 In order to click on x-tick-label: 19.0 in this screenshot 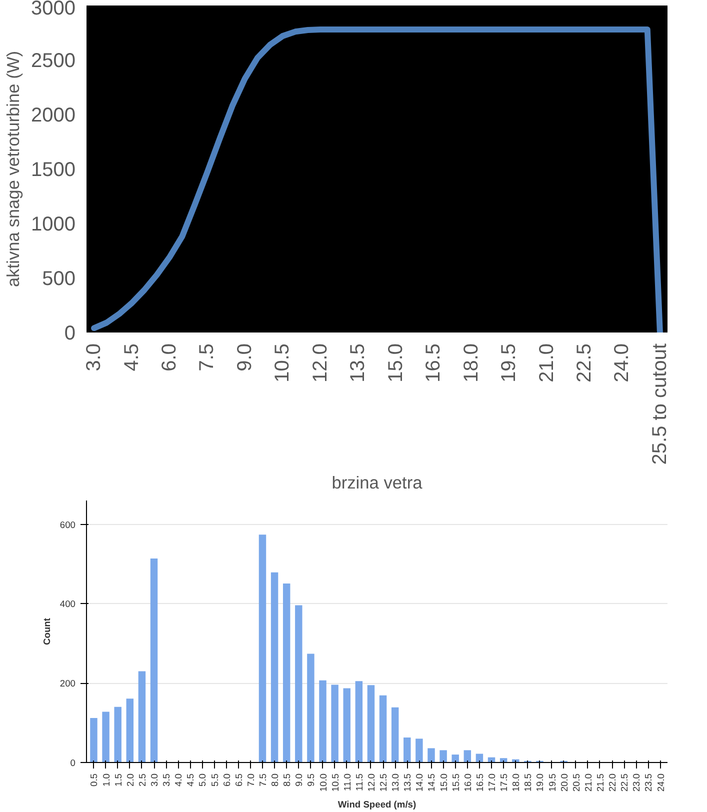, I will do `click(540, 783)`.